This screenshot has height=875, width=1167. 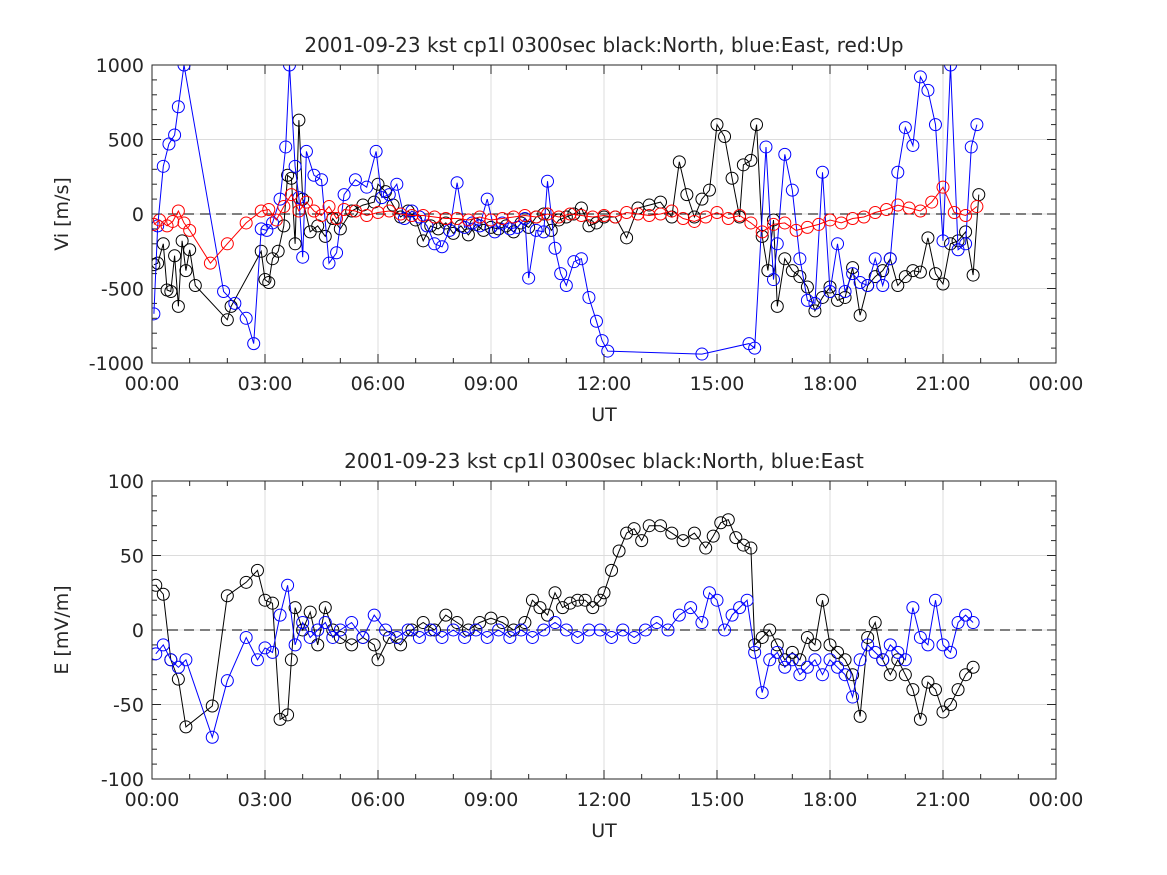 I want to click on velocity-x-axis-label: UT, so click(x=604, y=415).